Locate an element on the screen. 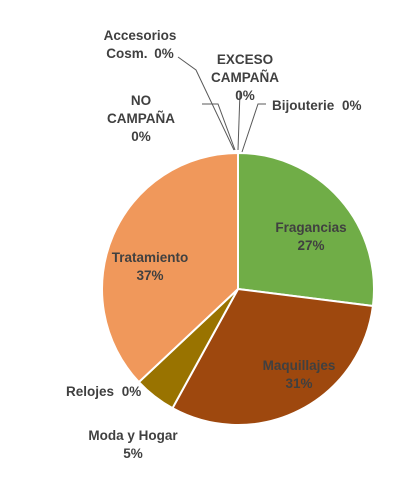 The height and width of the screenshot is (490, 410). leader-line-accesorios is located at coordinates (206, 103).